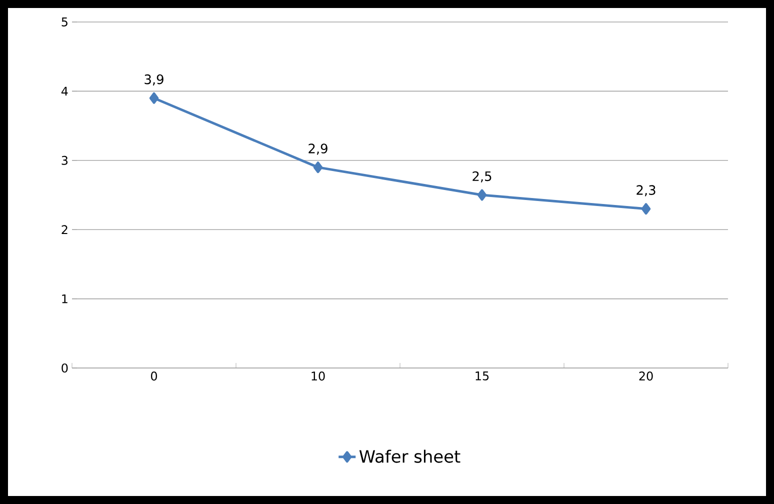 The height and width of the screenshot is (504, 774). Describe the element at coordinates (646, 376) in the screenshot. I see `x-tick-label: 20` at that location.